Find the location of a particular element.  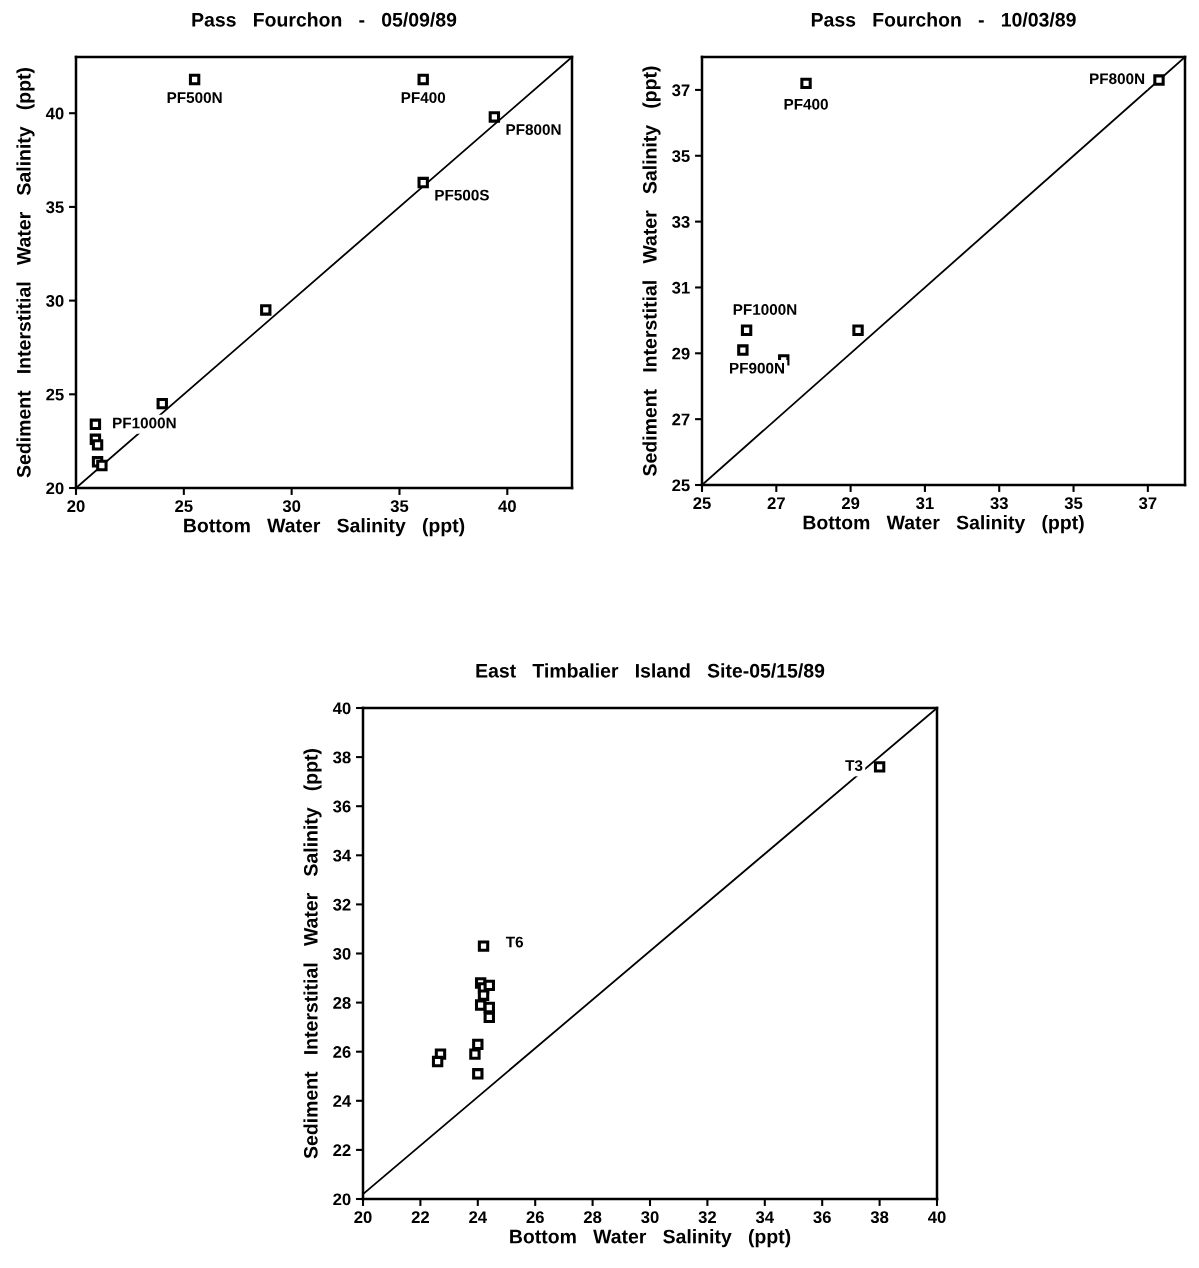

x-tick-label: 26 is located at coordinates (535, 1217).